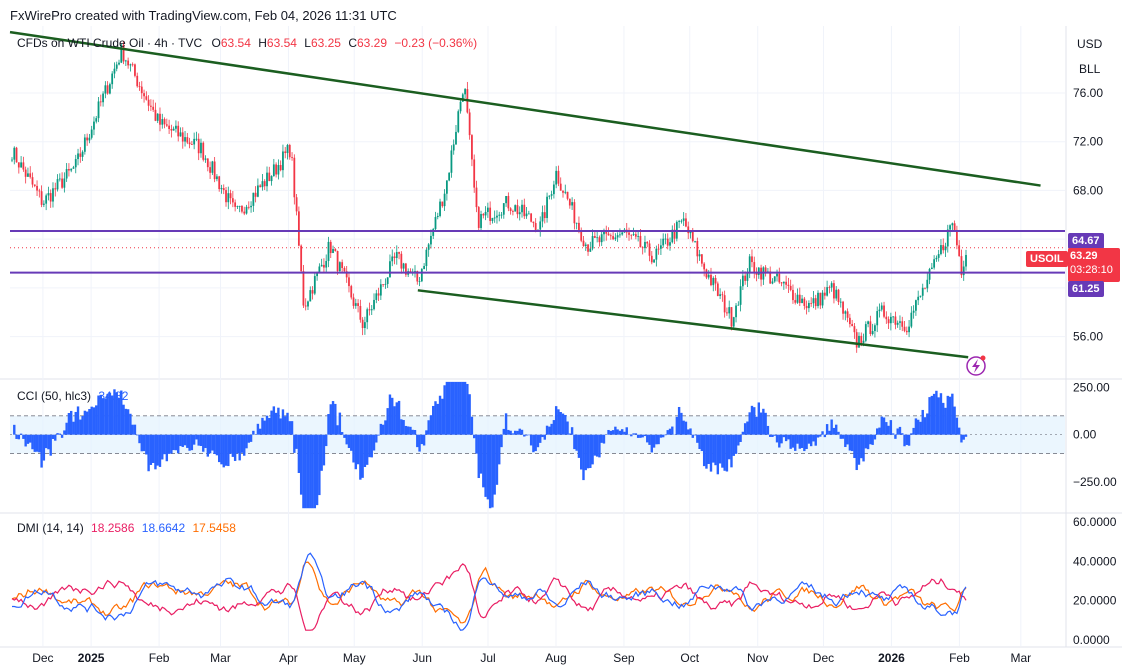  Describe the element at coordinates (1090, 44) in the screenshot. I see `currency-label: USD` at that location.